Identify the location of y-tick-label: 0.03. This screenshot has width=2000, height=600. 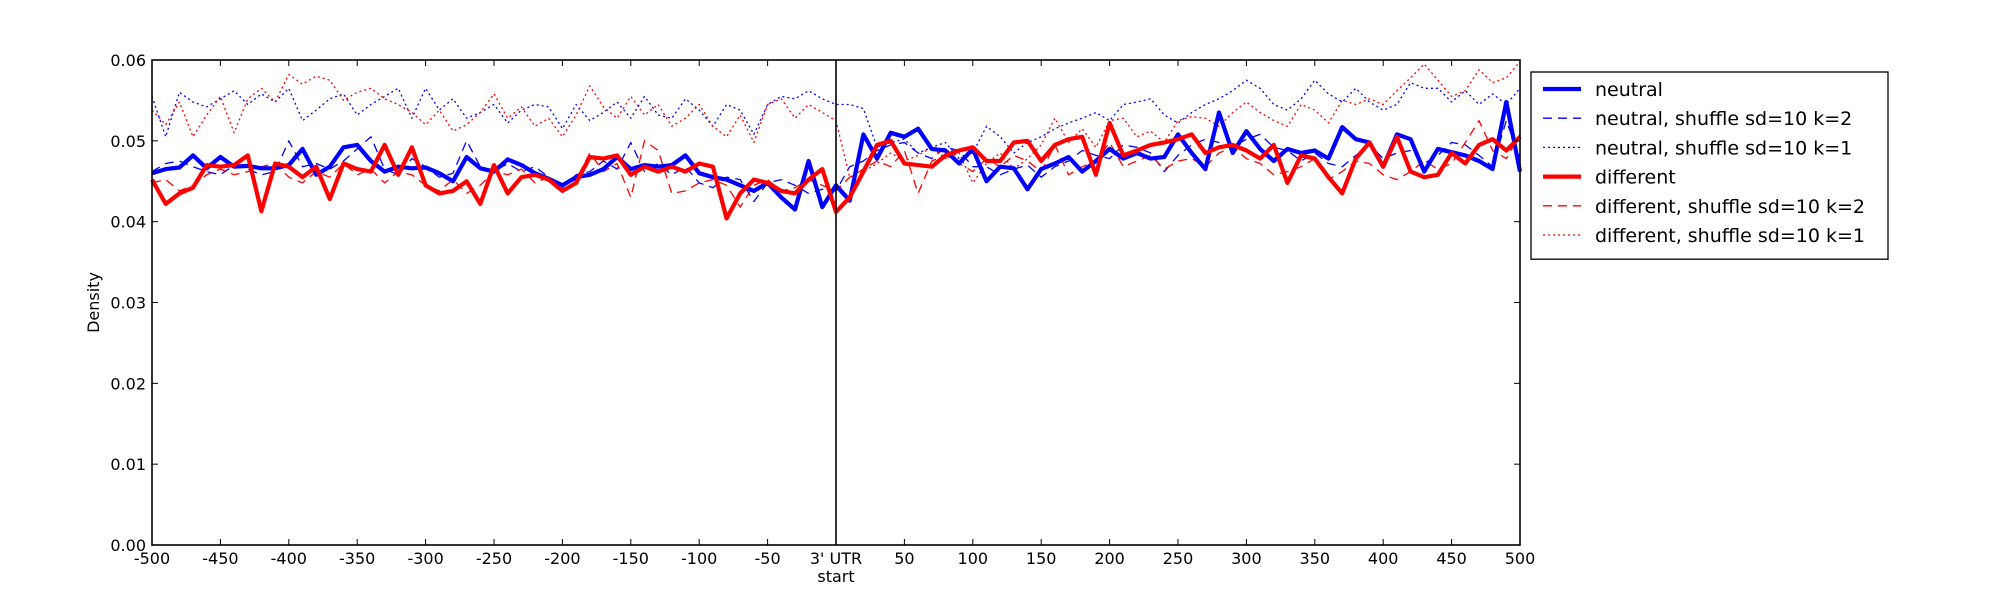
(128, 303).